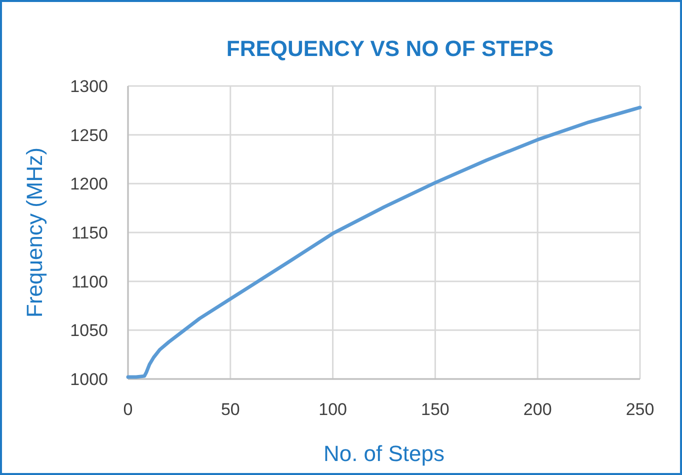  I want to click on y-tick-label: 1150, so click(89, 233).